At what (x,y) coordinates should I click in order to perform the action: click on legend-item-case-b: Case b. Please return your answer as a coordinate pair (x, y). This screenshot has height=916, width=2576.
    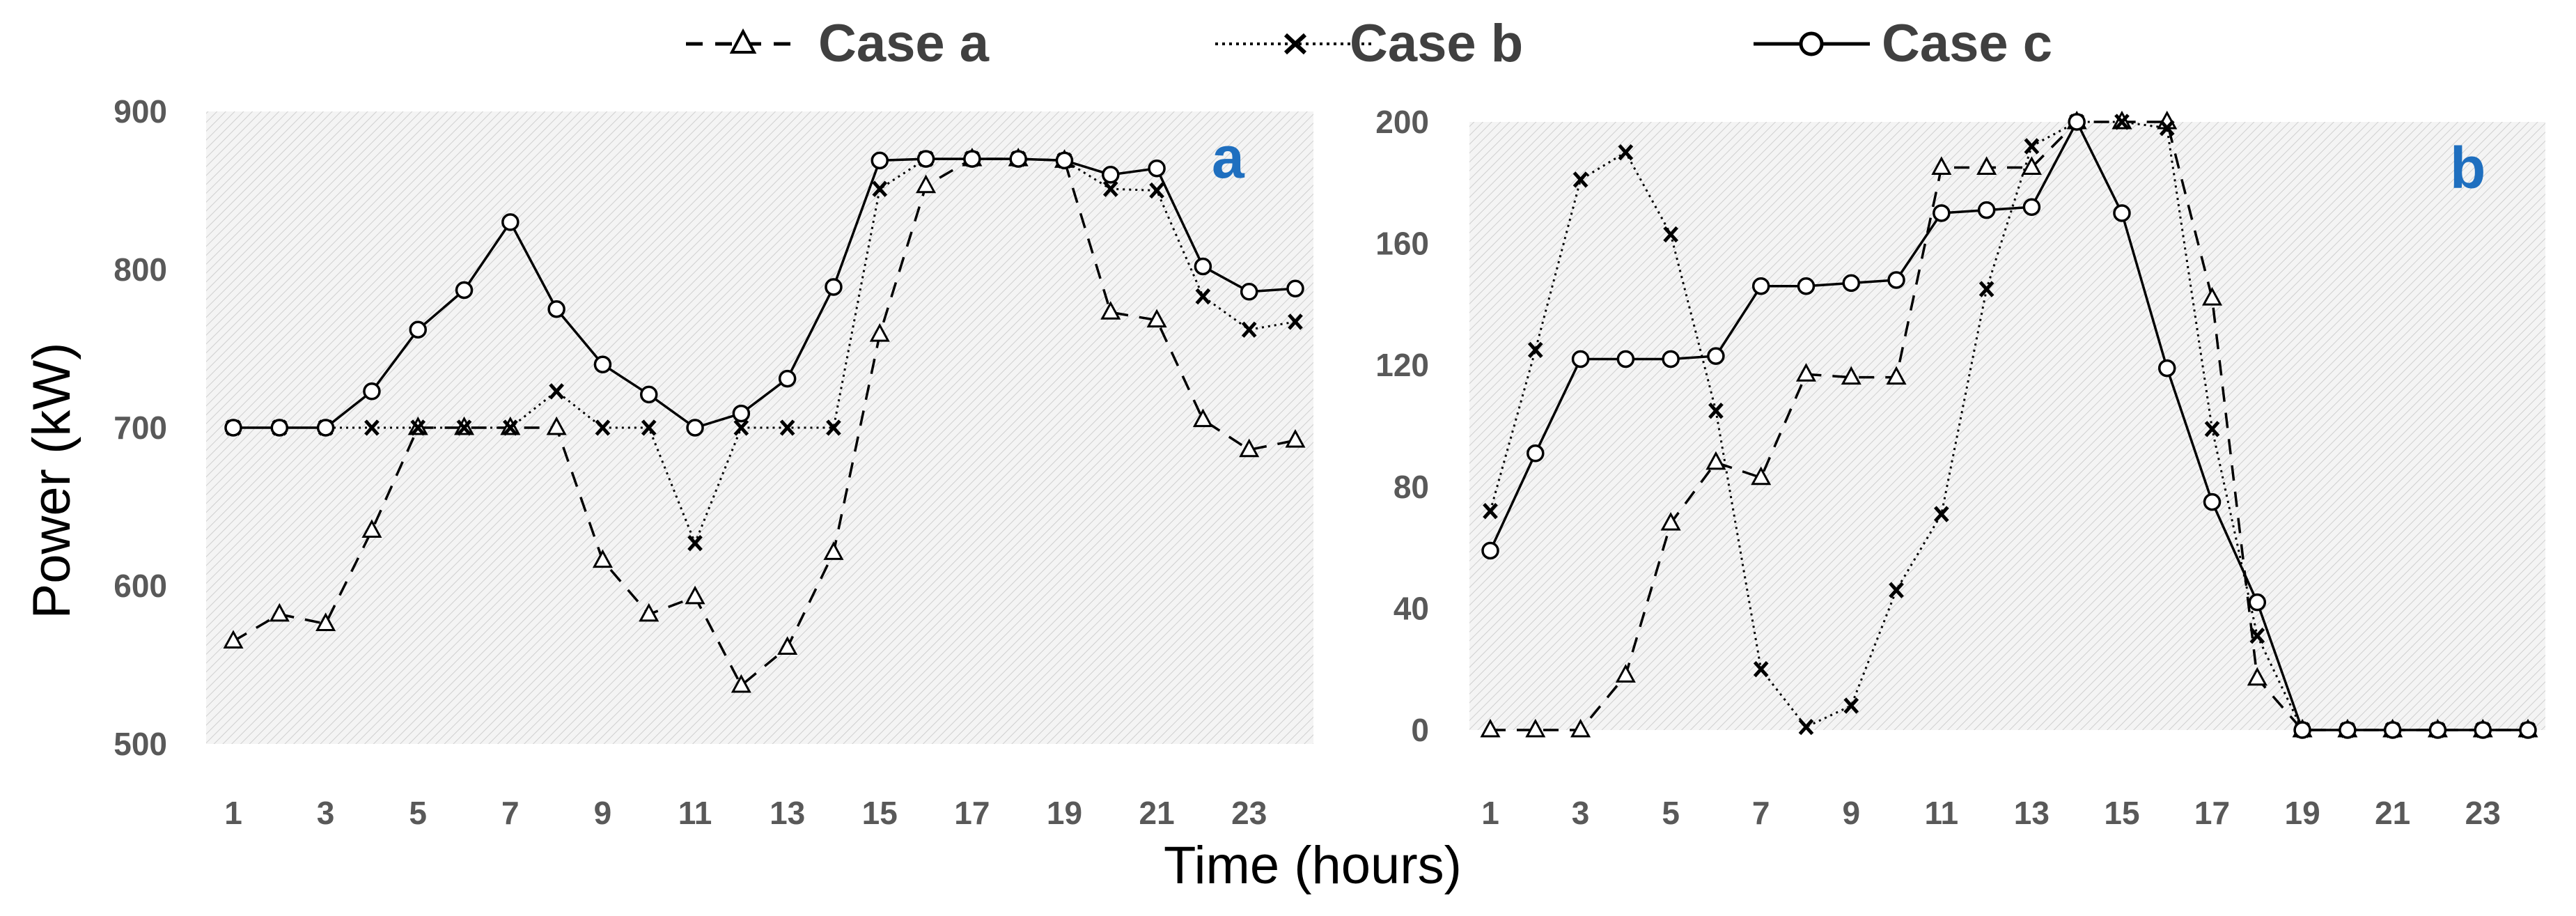
    Looking at the image, I should click on (1369, 43).